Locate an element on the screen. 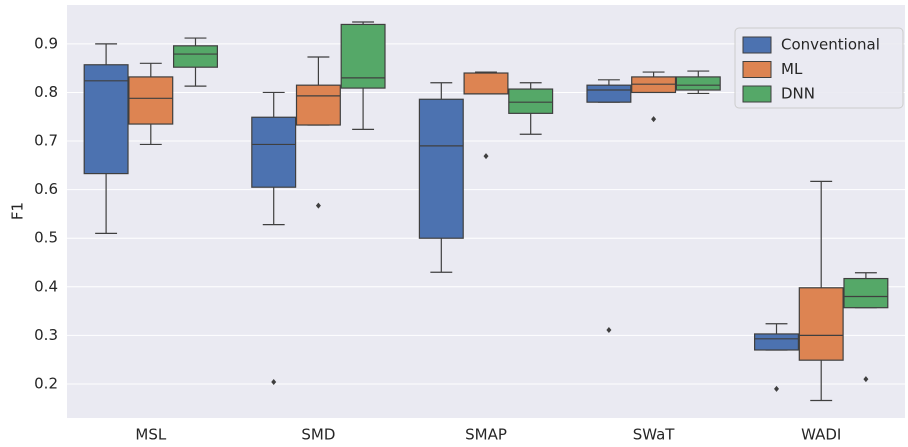 Image resolution: width=908 pixels, height=447 pixels. y-tick-label: 0.6 is located at coordinates (46, 189).